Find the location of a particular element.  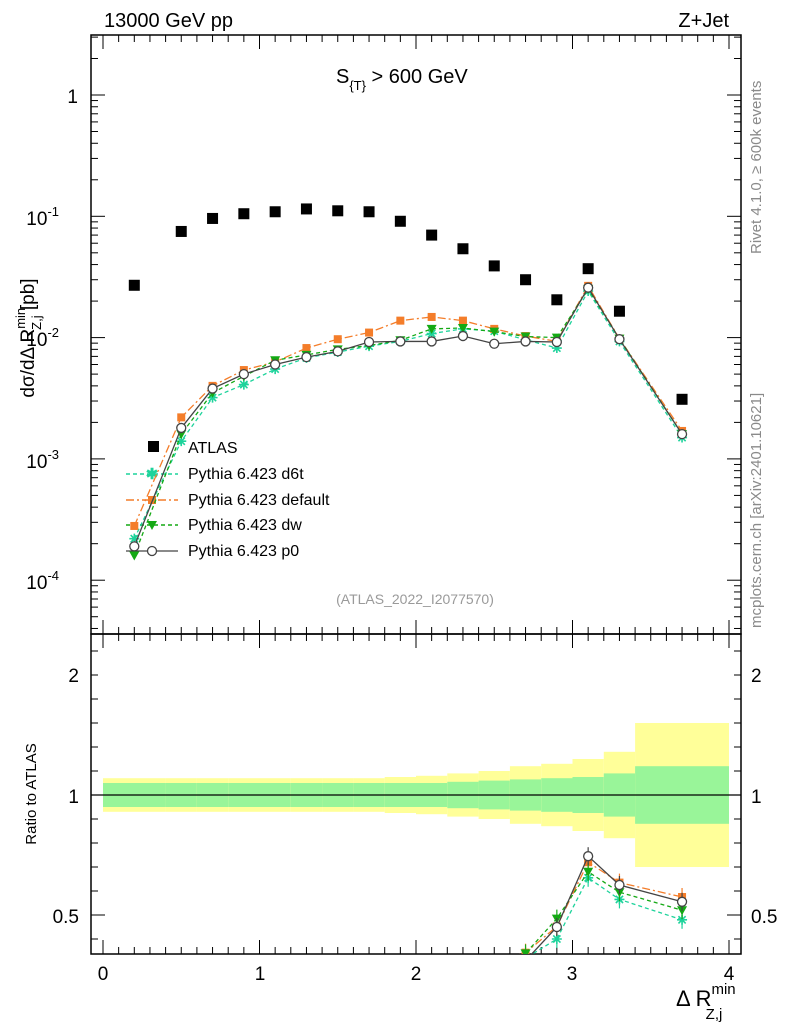

ytick-label-1e-2: 10⁻² is located at coordinates (42, 338).